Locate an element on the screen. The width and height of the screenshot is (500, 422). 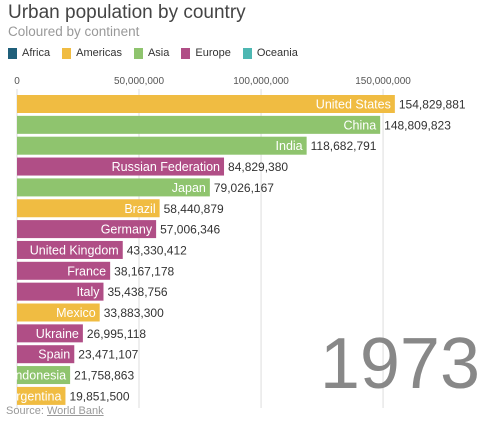
legend-swatch-europe is located at coordinates (186, 53).